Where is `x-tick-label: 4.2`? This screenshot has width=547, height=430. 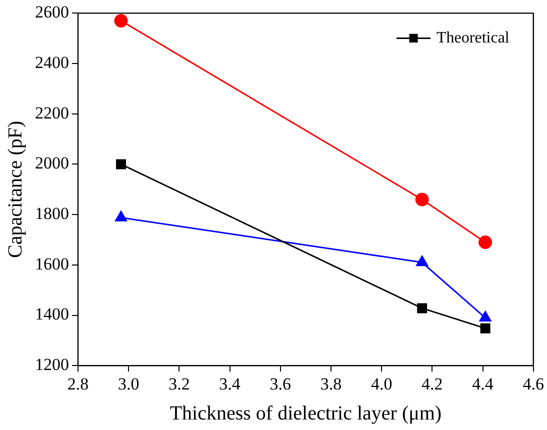 x-tick-label: 4.2 is located at coordinates (432, 384).